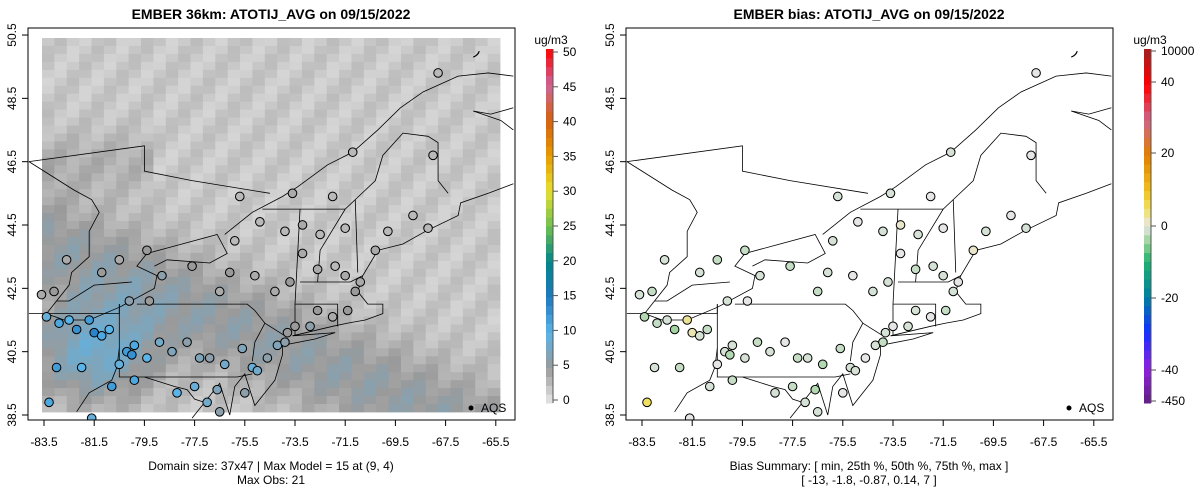  Describe the element at coordinates (566, 400) in the screenshot. I see `colorbar-tick-label: 0` at that location.